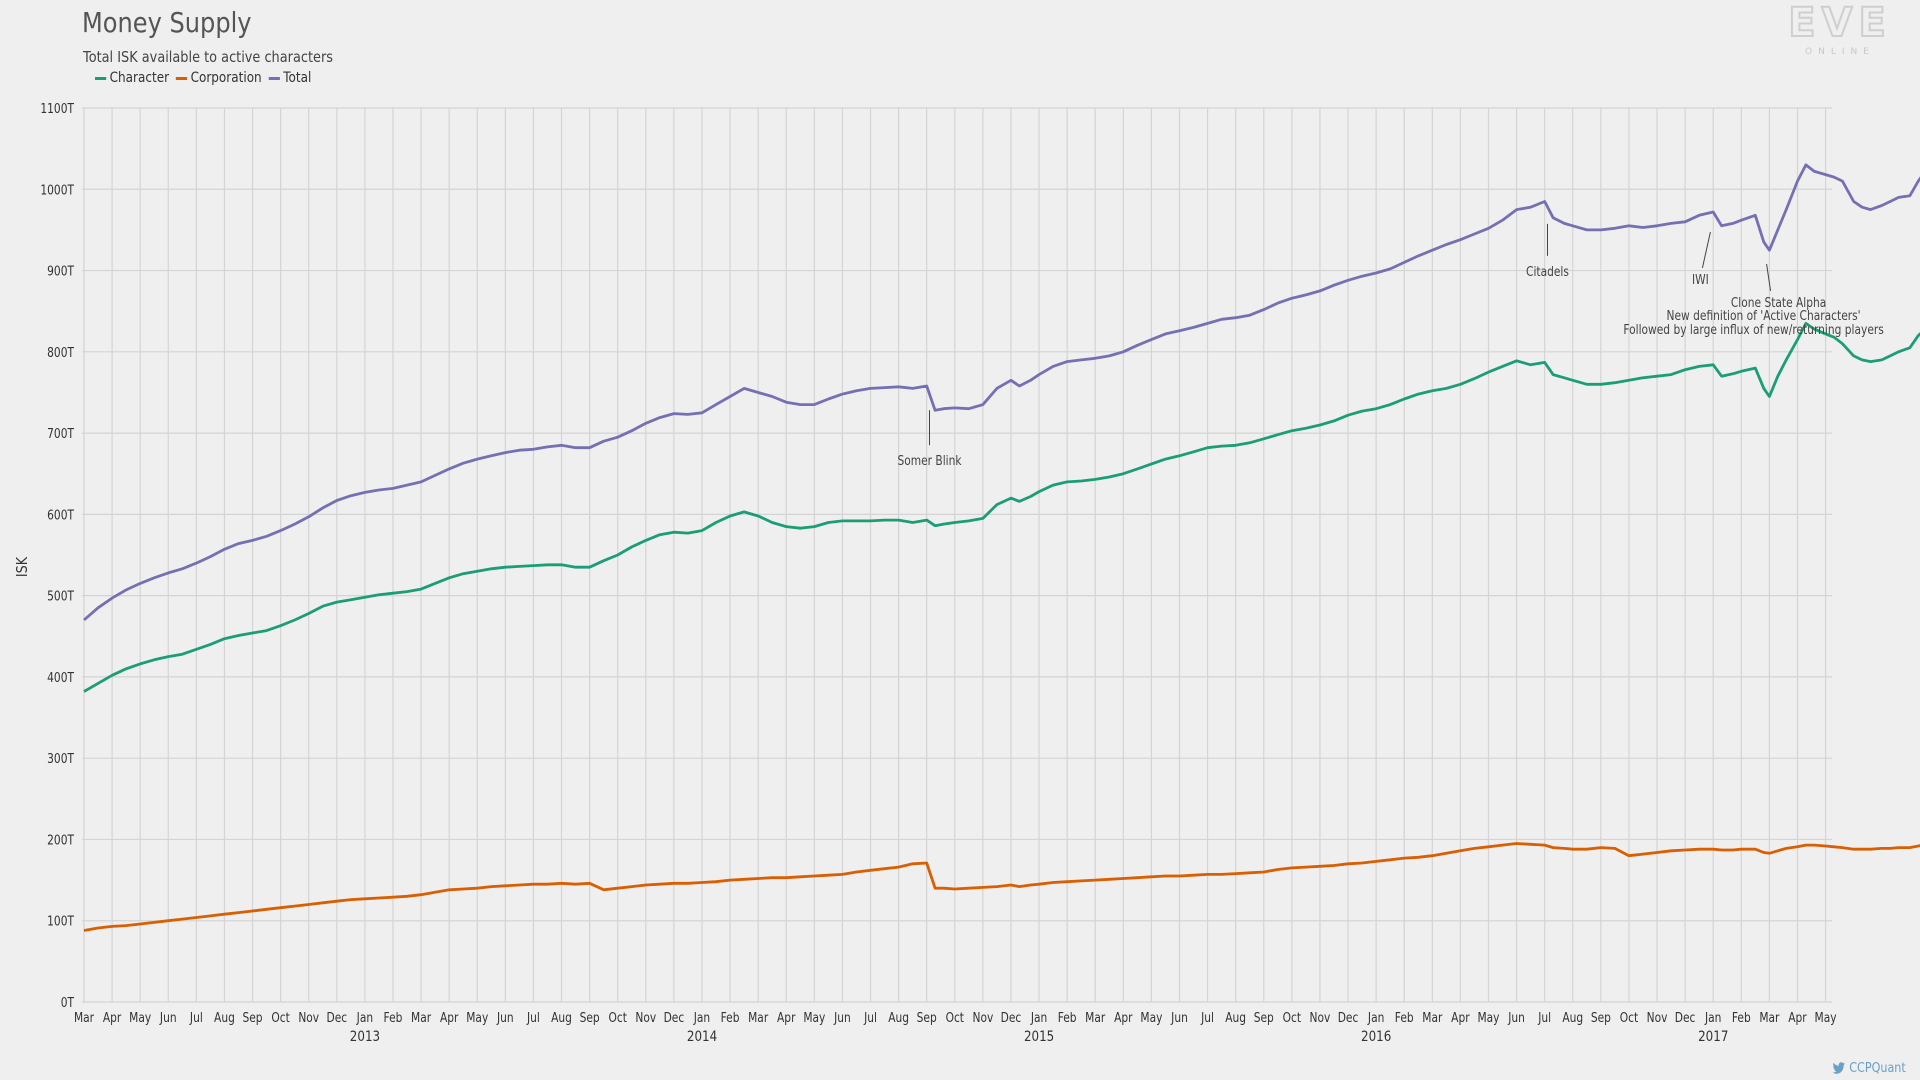 The image size is (1920, 1080). What do you see at coordinates (60, 596) in the screenshot?
I see `y-tick-label: 500T` at bounding box center [60, 596].